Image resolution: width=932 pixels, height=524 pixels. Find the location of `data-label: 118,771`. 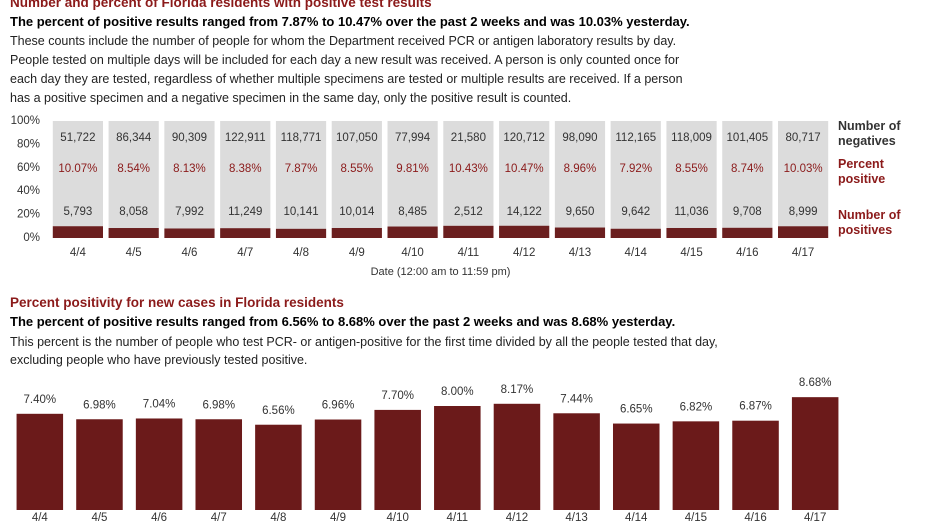

data-label: 118,771 is located at coordinates (301, 138).